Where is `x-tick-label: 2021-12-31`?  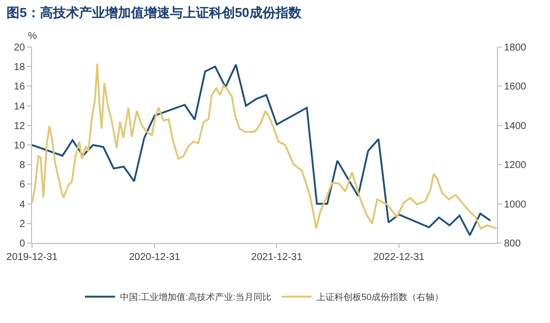 x-tick-label: 2021-12-31 is located at coordinates (277, 257).